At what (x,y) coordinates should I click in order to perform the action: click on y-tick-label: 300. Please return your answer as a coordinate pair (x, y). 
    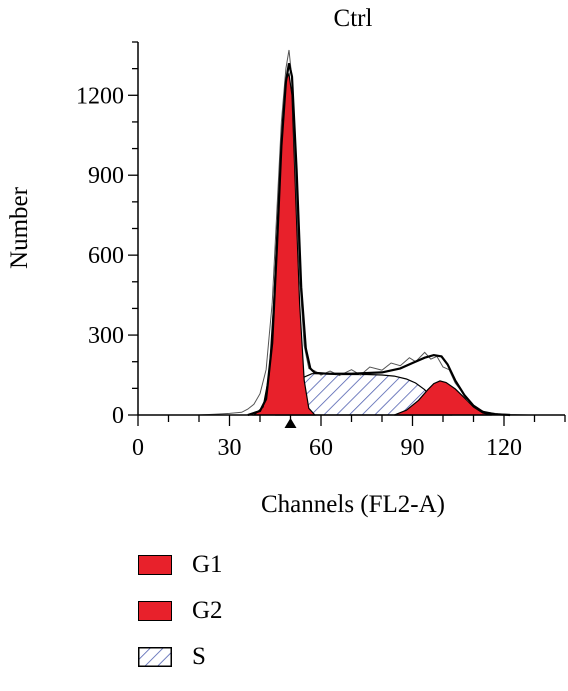
    Looking at the image, I should click on (106, 336).